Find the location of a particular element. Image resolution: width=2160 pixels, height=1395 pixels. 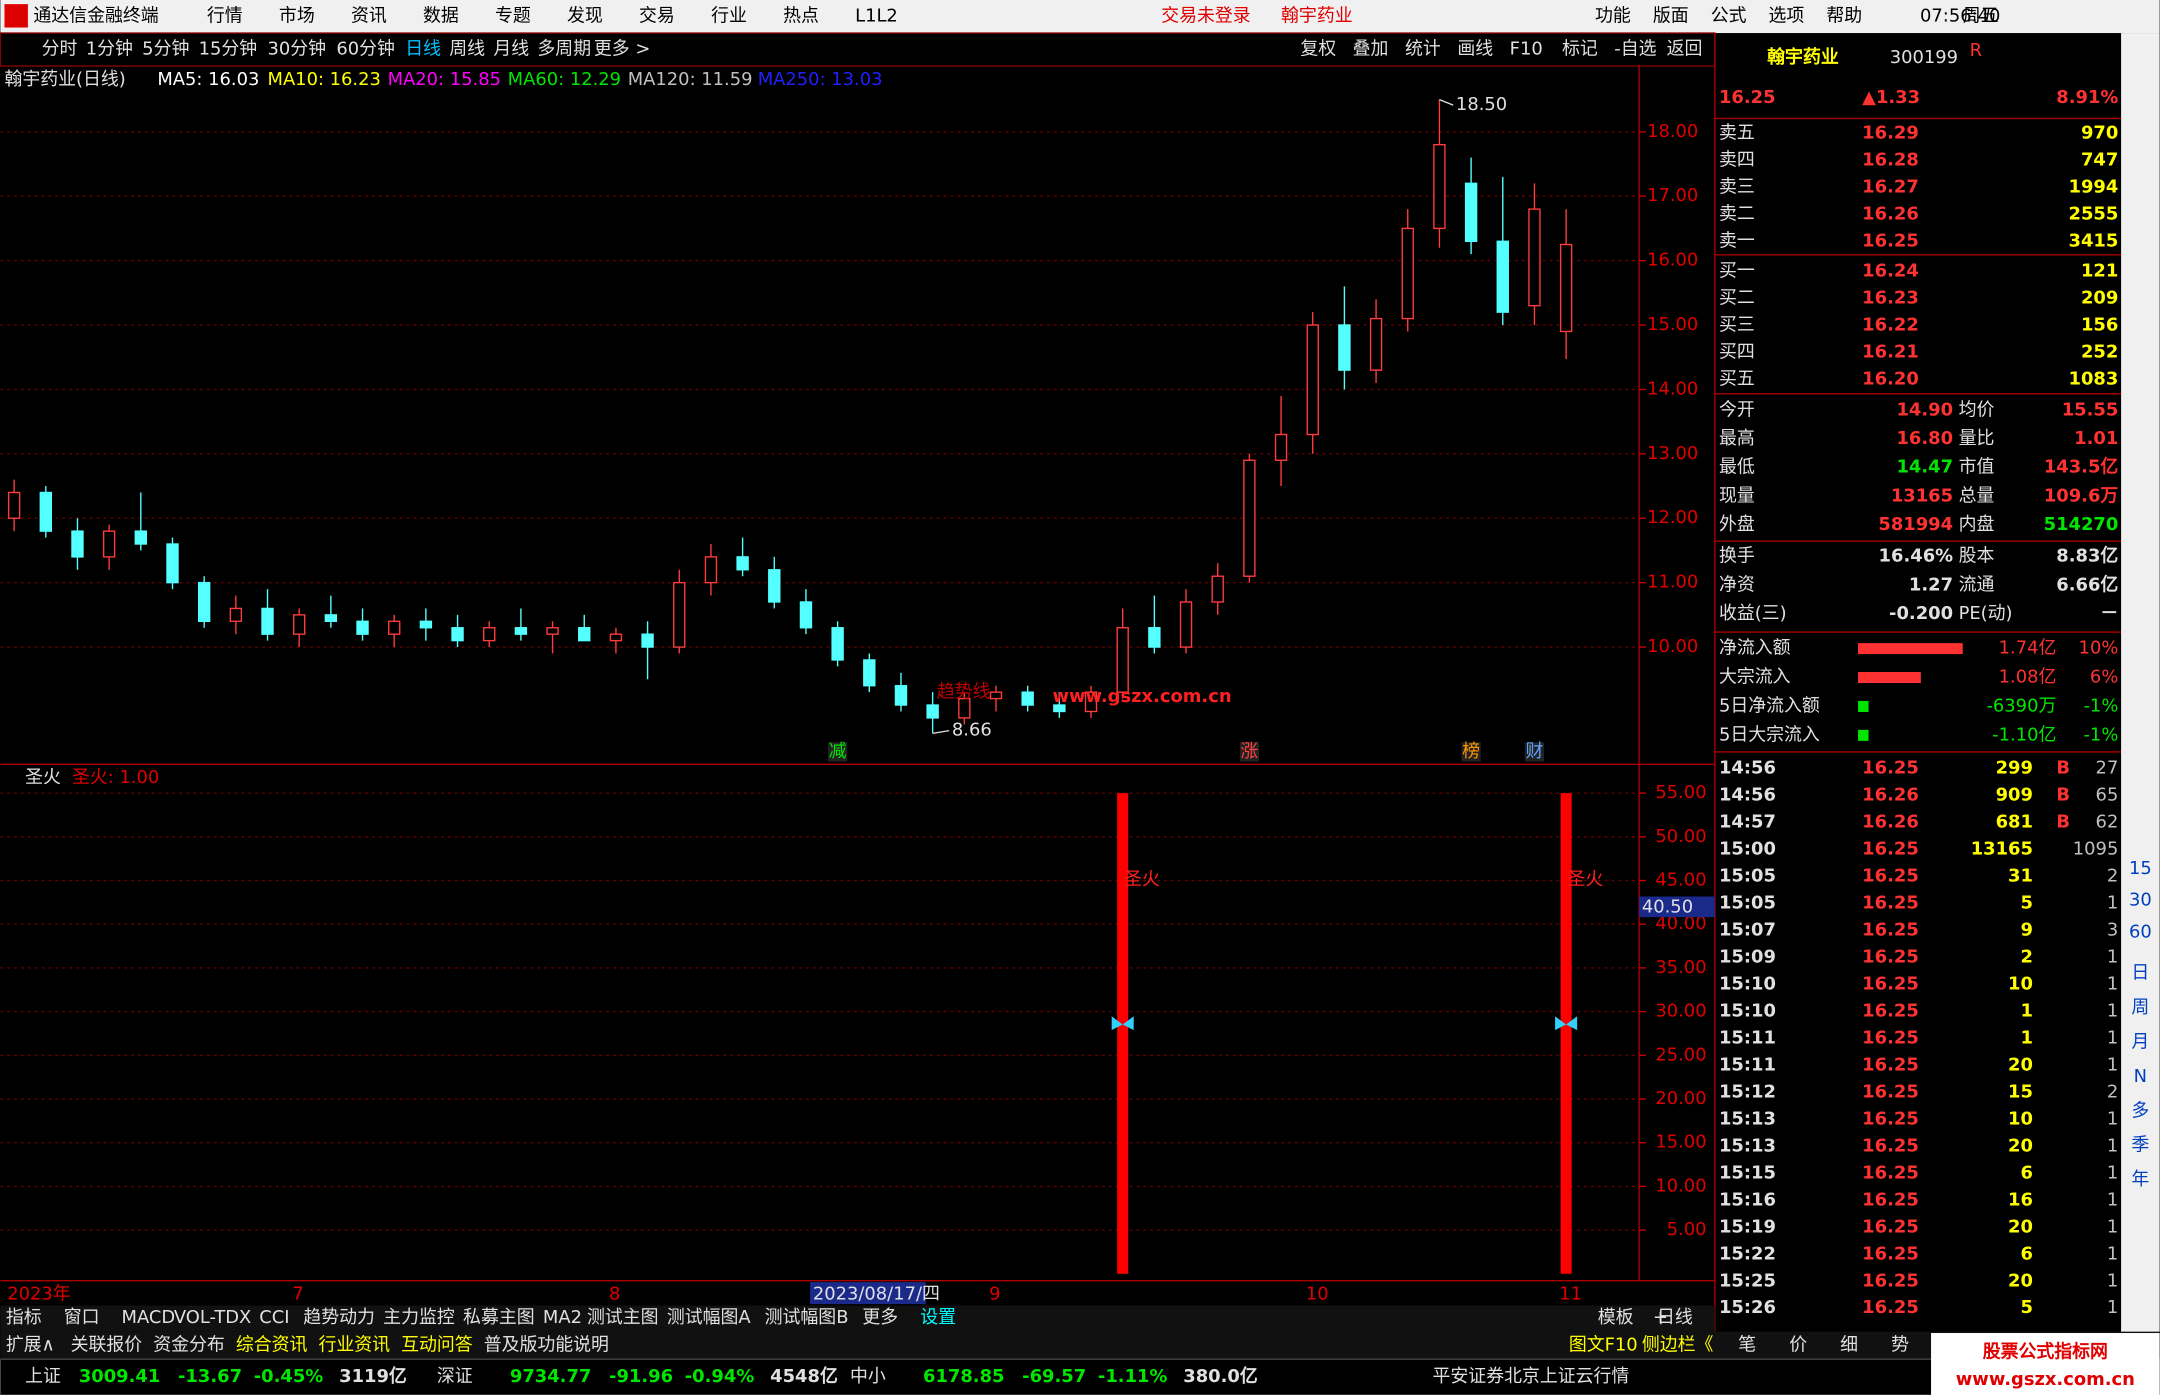

menu-bar is located at coordinates (1080, 17).